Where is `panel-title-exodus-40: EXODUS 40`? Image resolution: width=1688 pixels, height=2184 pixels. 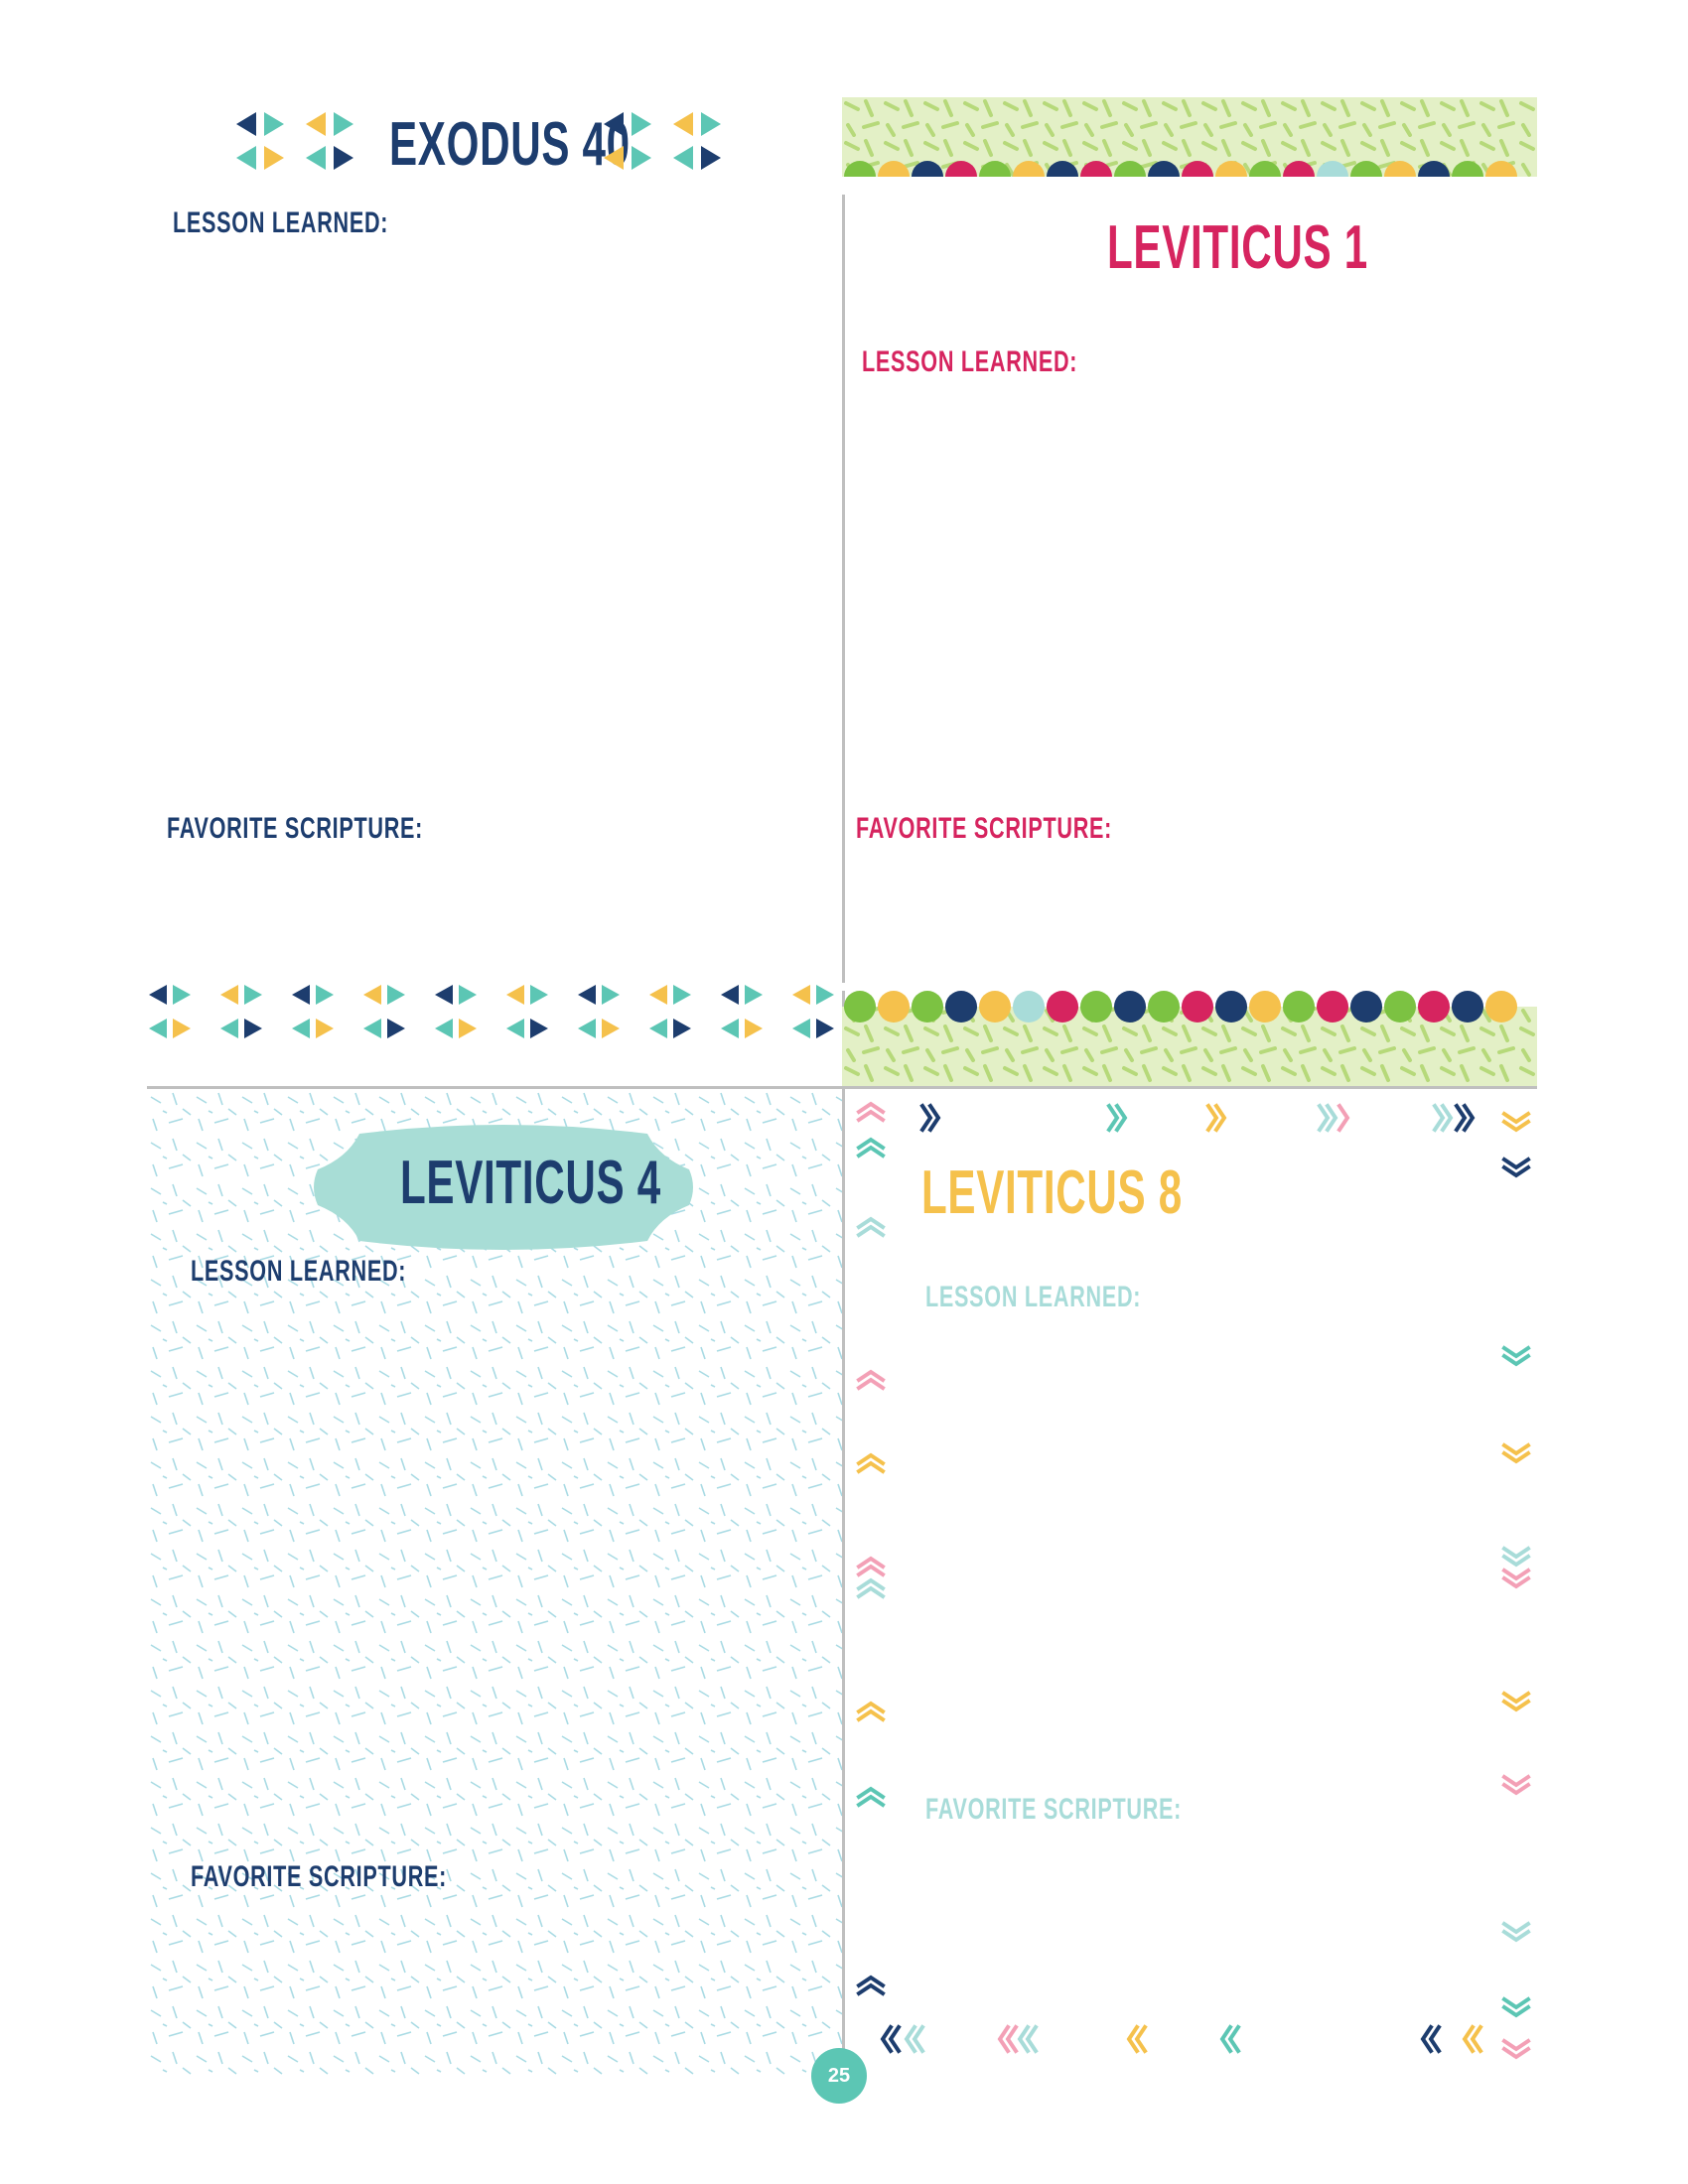 panel-title-exodus-40: EXODUS 40 is located at coordinates (510, 144).